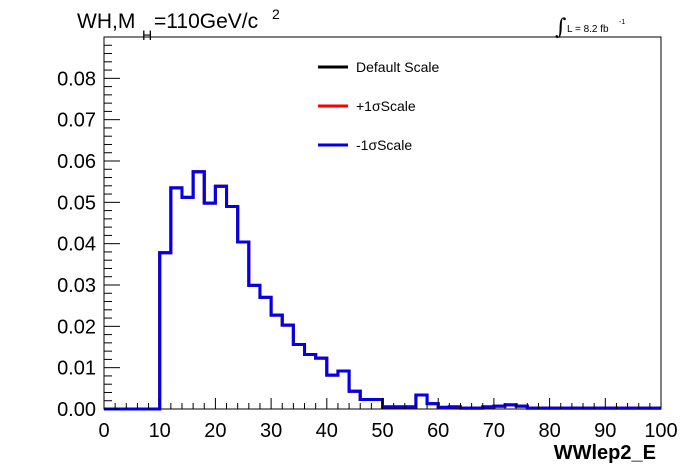  What do you see at coordinates (622, 22) in the screenshot?
I see `lumi-superscript: -1` at bounding box center [622, 22].